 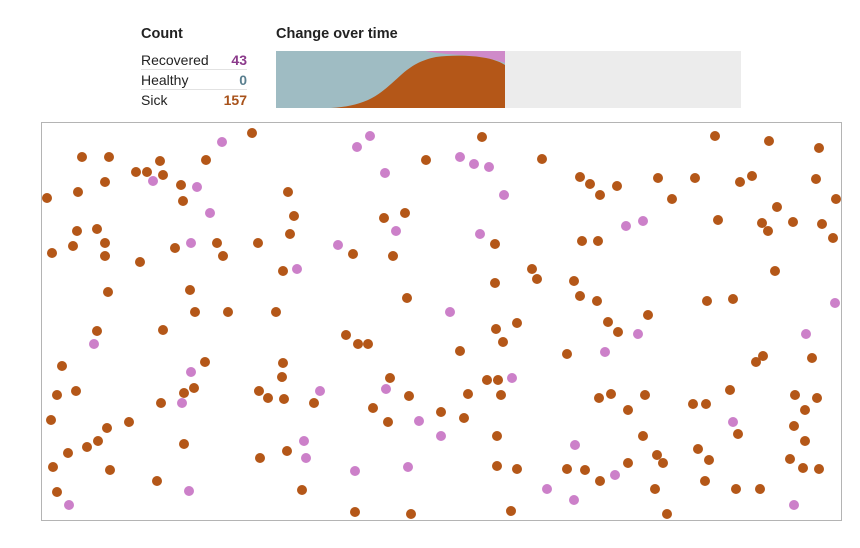 What do you see at coordinates (165, 79) in the screenshot?
I see `healthy-label: Healthy` at bounding box center [165, 79].